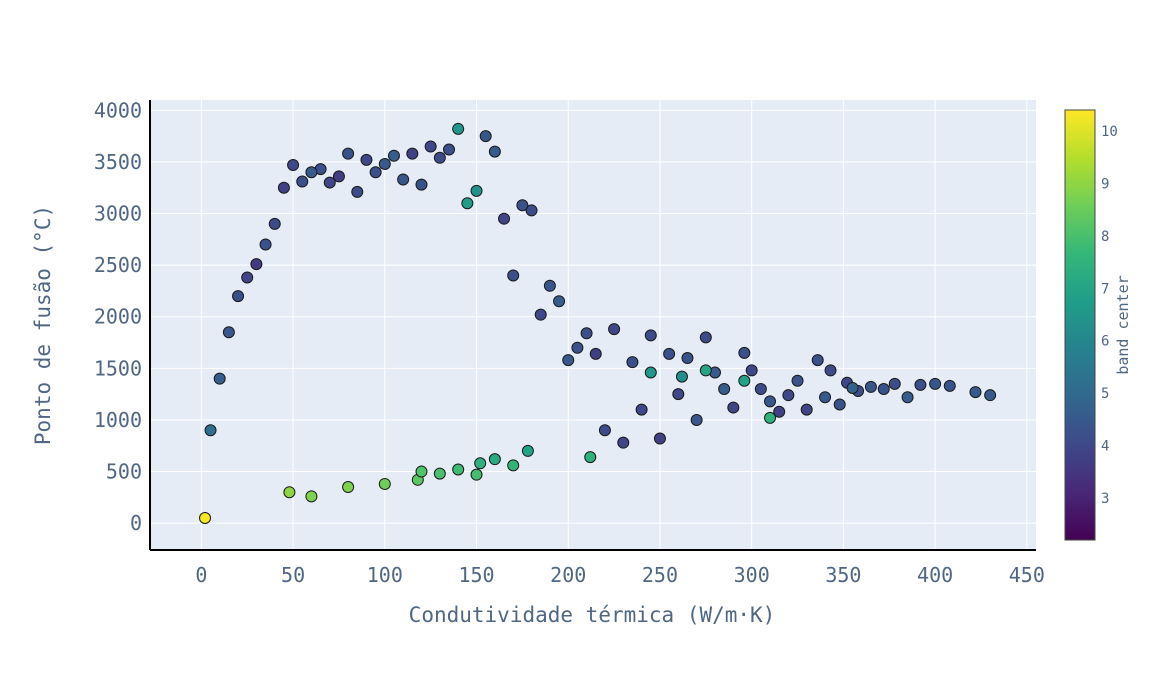 This screenshot has height=700, width=1156. Describe the element at coordinates (592, 615) in the screenshot. I see `x-axis-title: Condutividade térmica (W/m·K)` at that location.